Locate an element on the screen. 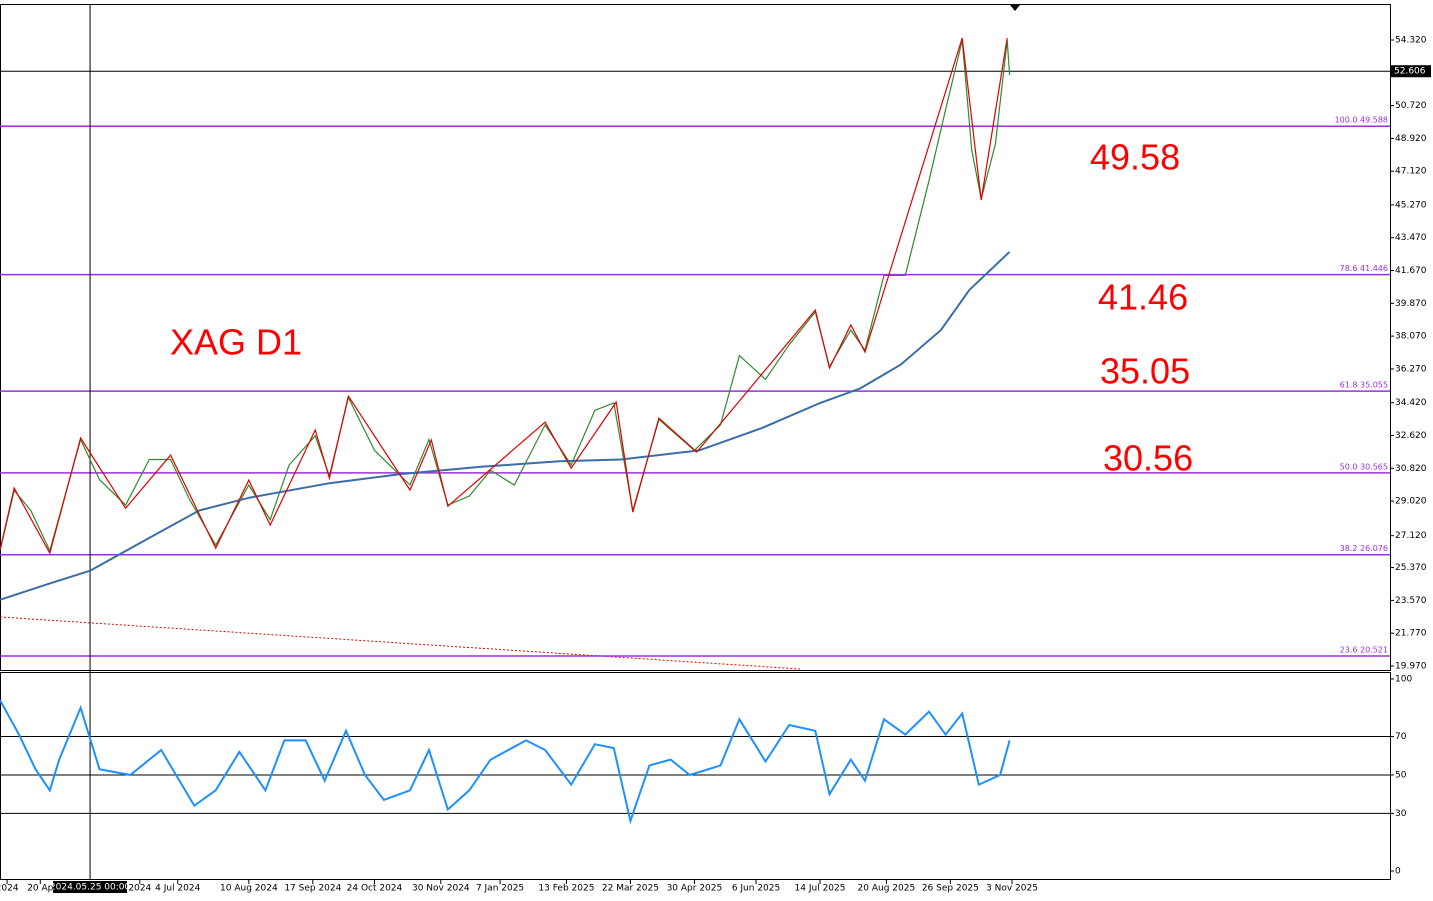  y-tick-label: 47.120 is located at coordinates (1411, 172).